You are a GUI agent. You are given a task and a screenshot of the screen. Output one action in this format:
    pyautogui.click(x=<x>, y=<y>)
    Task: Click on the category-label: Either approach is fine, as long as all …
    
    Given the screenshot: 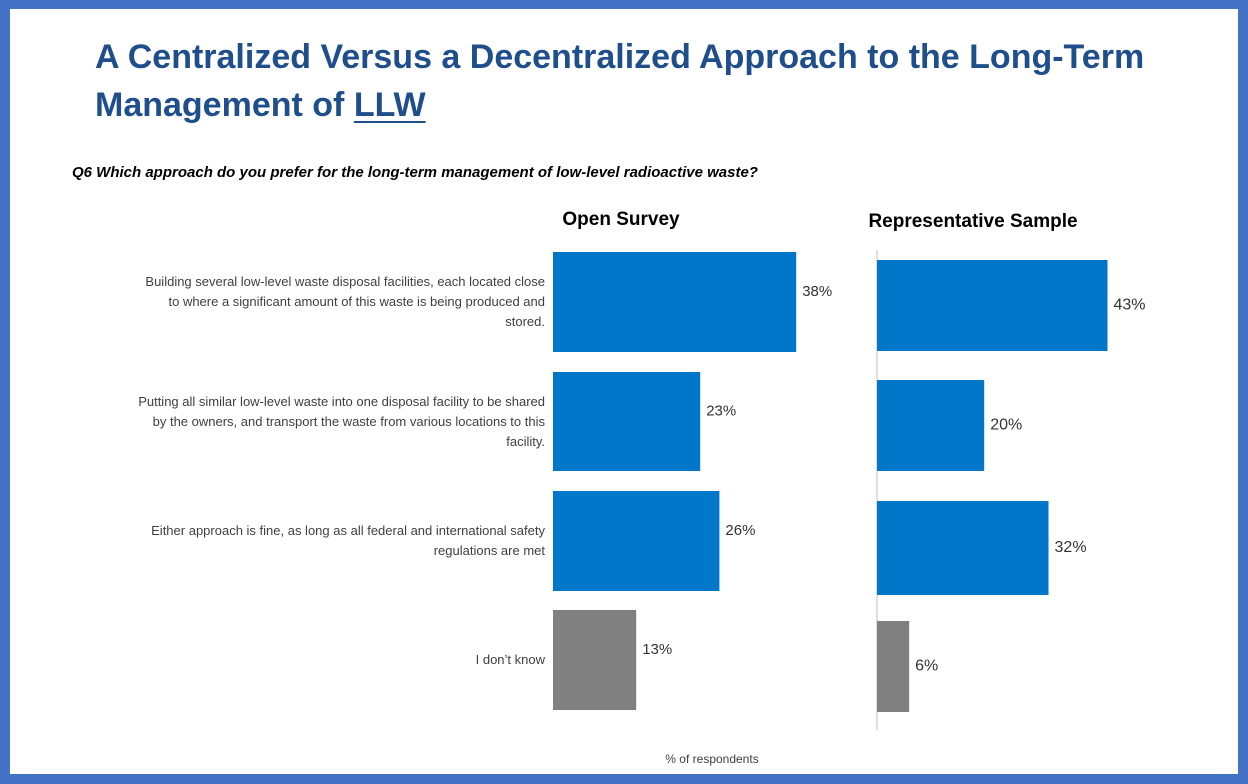 What is the action you would take?
    pyautogui.click(x=348, y=540)
    